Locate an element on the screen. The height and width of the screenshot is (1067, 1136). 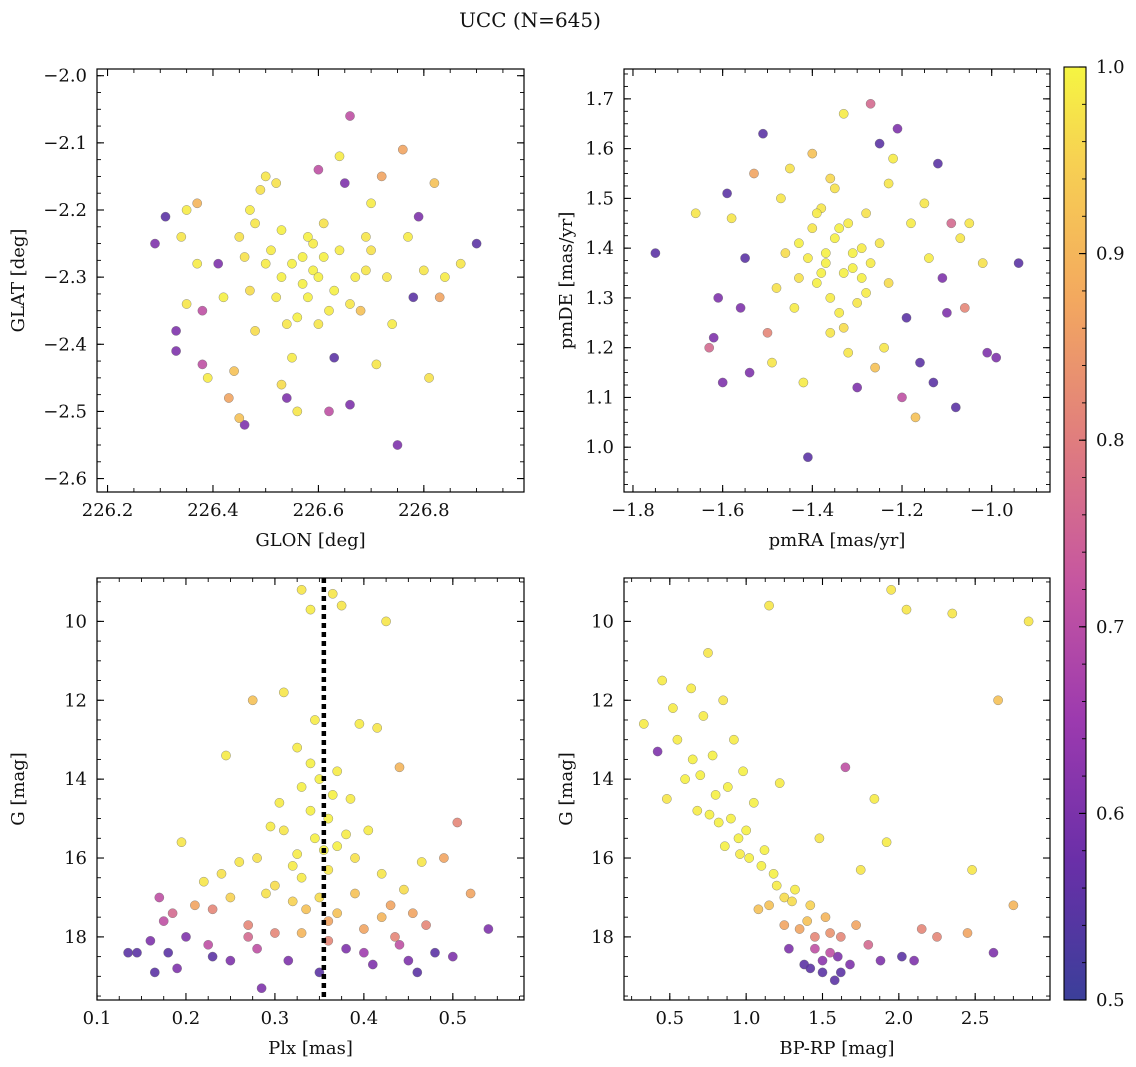
y-tick-label: 1.2 is located at coordinates (599, 348).